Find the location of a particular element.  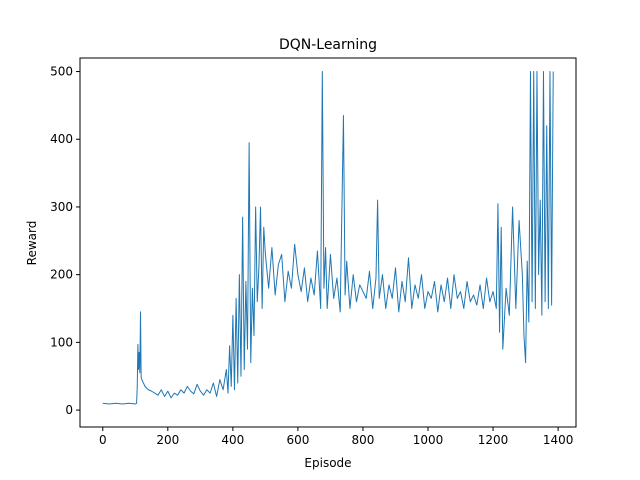

x-axis-ticks: 0 200 400 600 800 1000 1200 1400 is located at coordinates (336, 437).